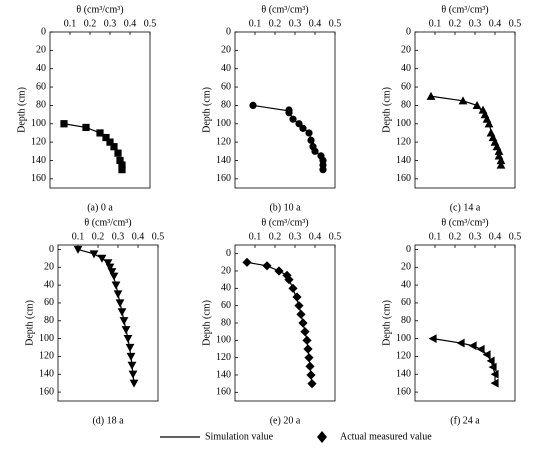 This screenshot has height=450, width=550. What do you see at coordinates (465, 207) in the screenshot?
I see `panel-title: (c) 14 a` at bounding box center [465, 207].